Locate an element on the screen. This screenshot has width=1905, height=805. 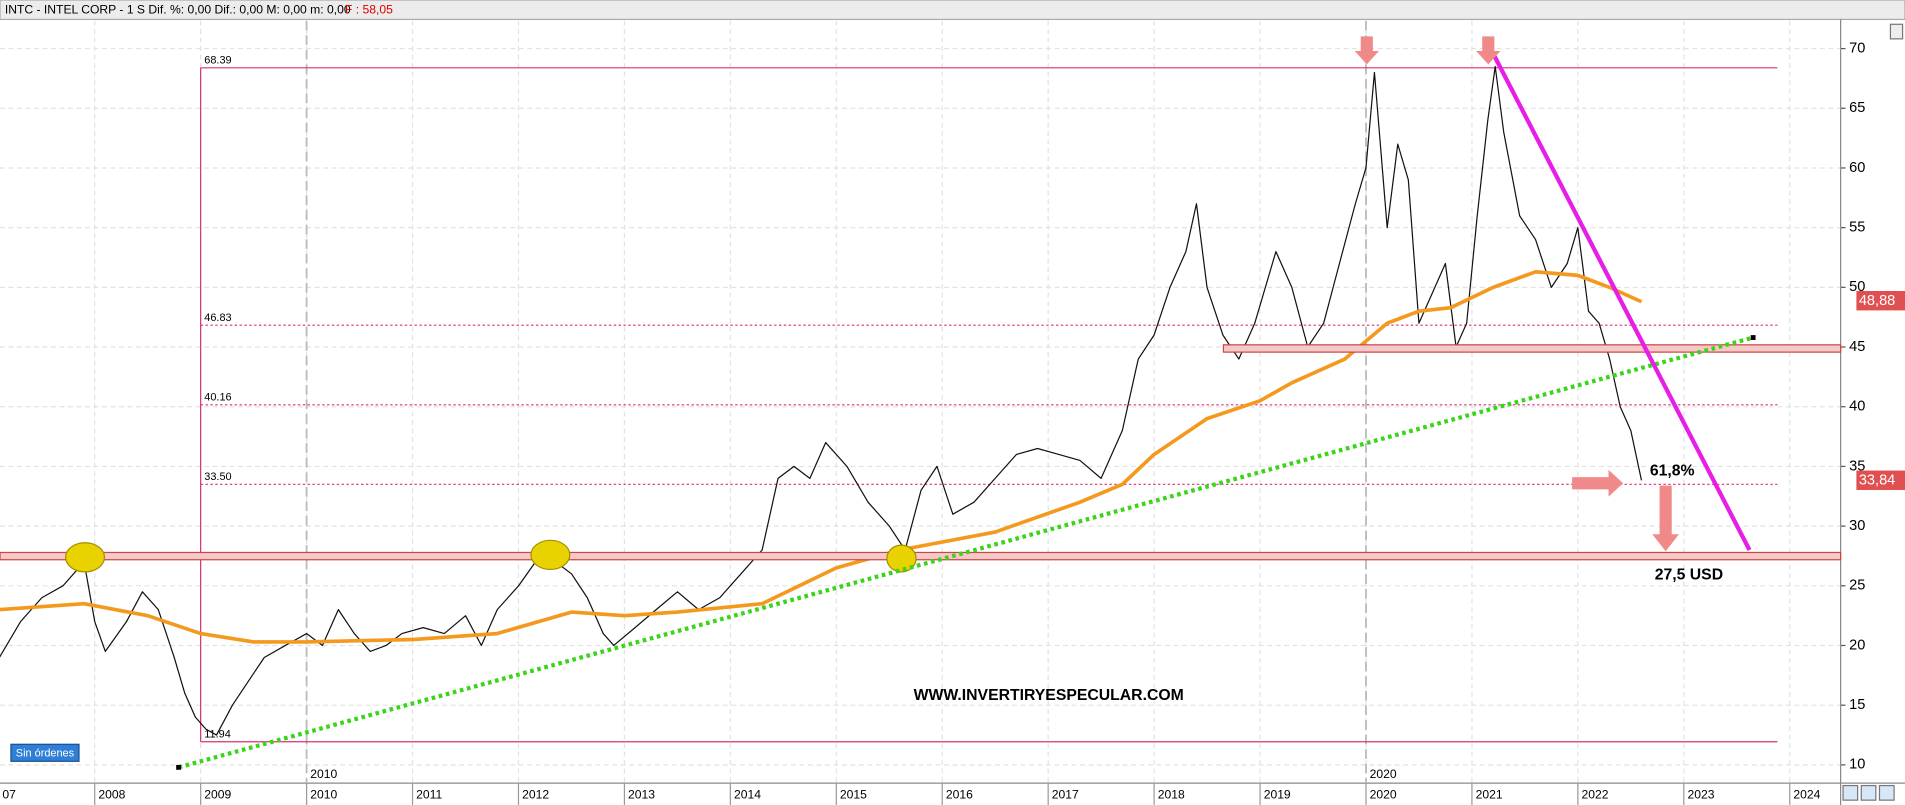
x-tick-label: 2017 is located at coordinates (1065, 794).